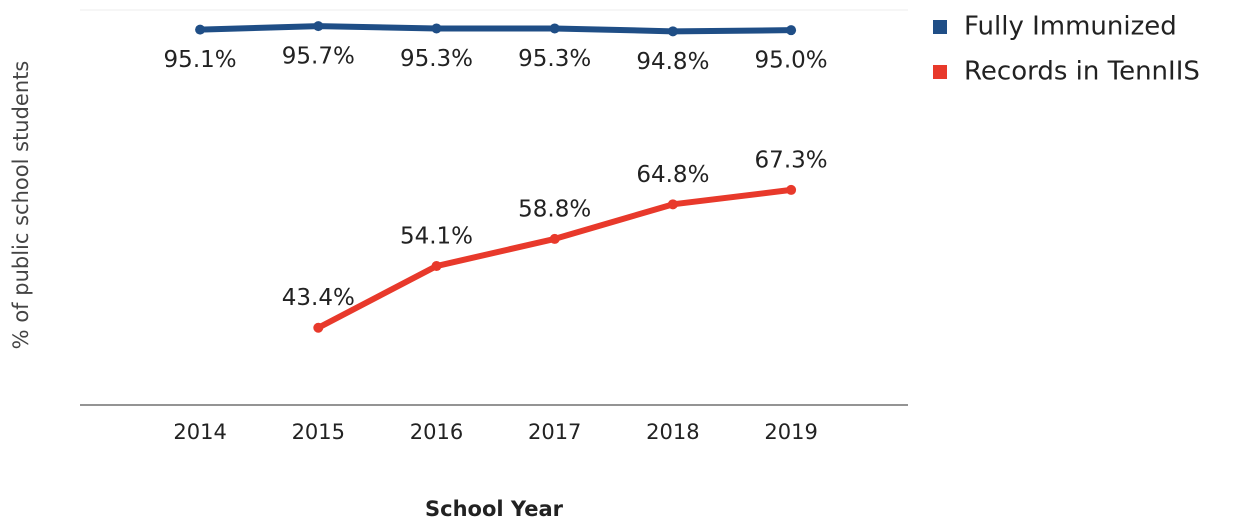  I want to click on value-label: 54.1%, so click(436, 237).